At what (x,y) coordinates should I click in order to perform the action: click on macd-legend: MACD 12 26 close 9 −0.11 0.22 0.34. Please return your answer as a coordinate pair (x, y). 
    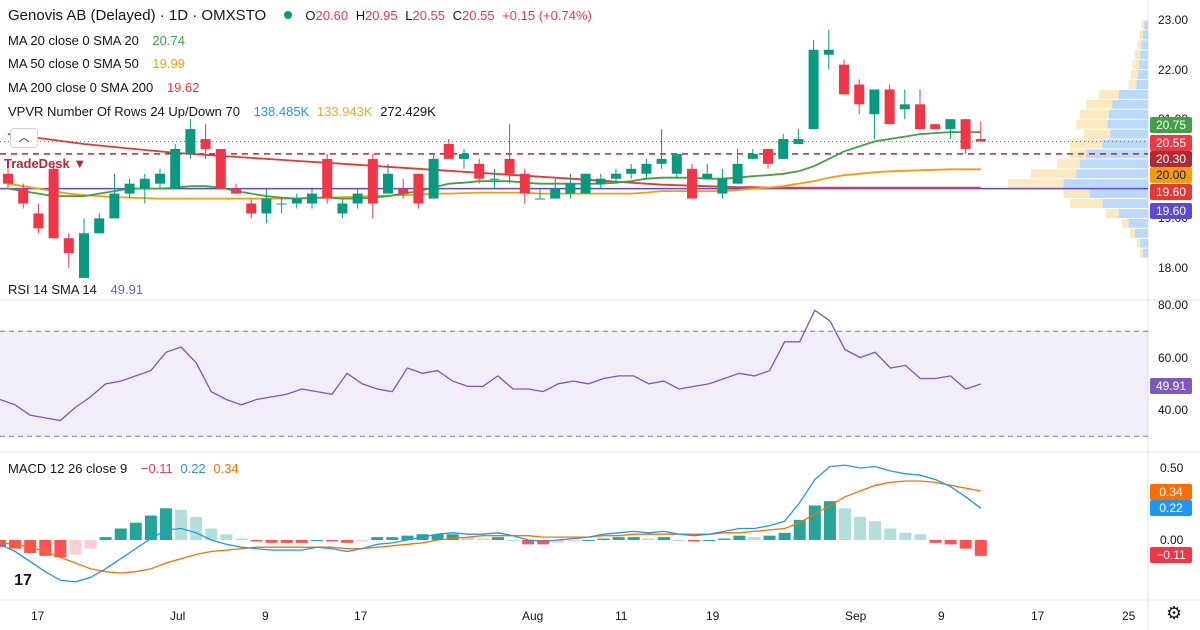
    Looking at the image, I should click on (125, 469).